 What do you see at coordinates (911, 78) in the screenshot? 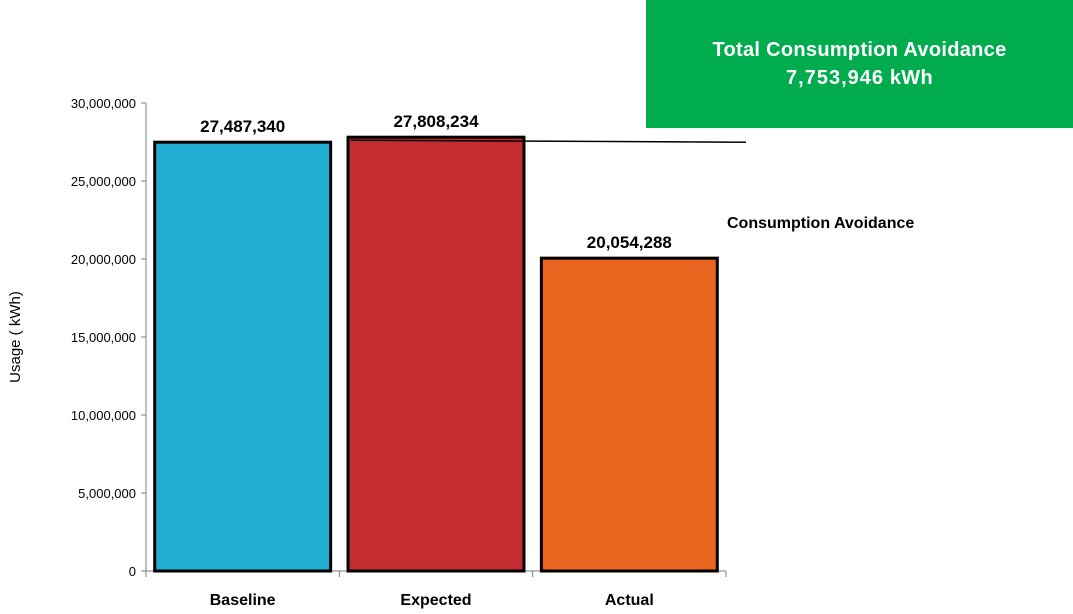
I see `callout-unit: kWh` at bounding box center [911, 78].